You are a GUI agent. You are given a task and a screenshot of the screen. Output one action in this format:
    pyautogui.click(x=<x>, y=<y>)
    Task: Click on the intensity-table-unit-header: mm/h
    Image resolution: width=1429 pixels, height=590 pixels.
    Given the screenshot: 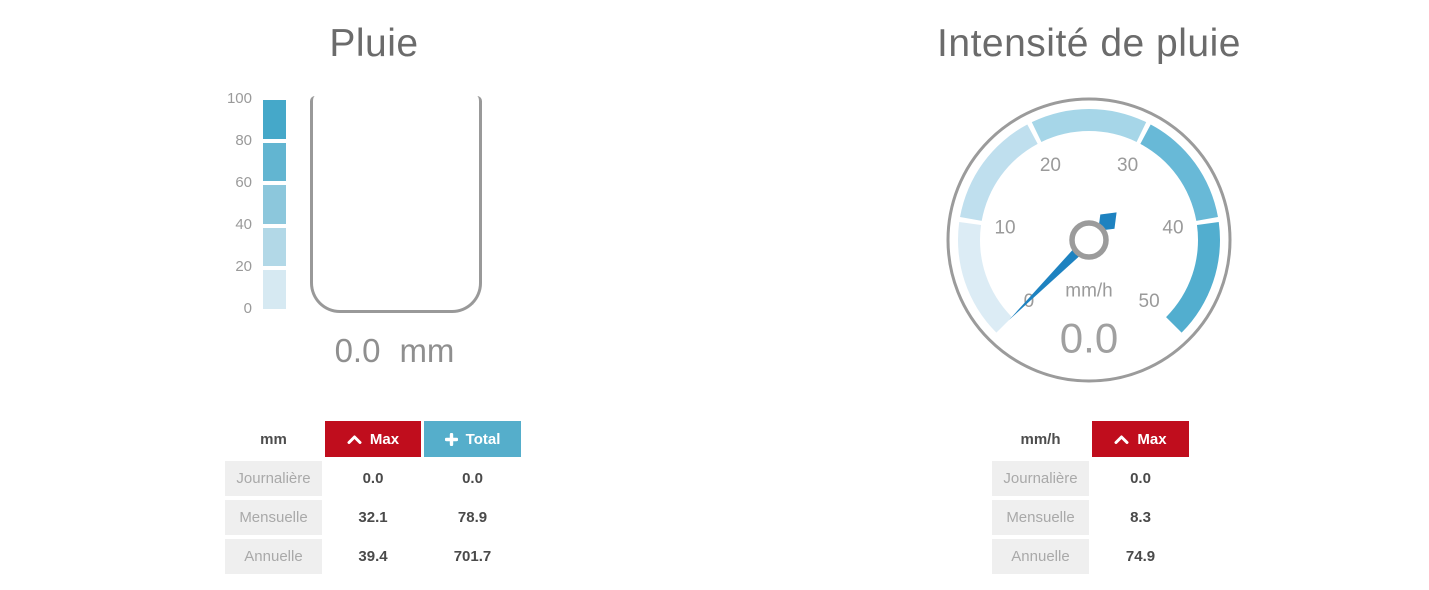 What is the action you would take?
    pyautogui.click(x=1040, y=439)
    